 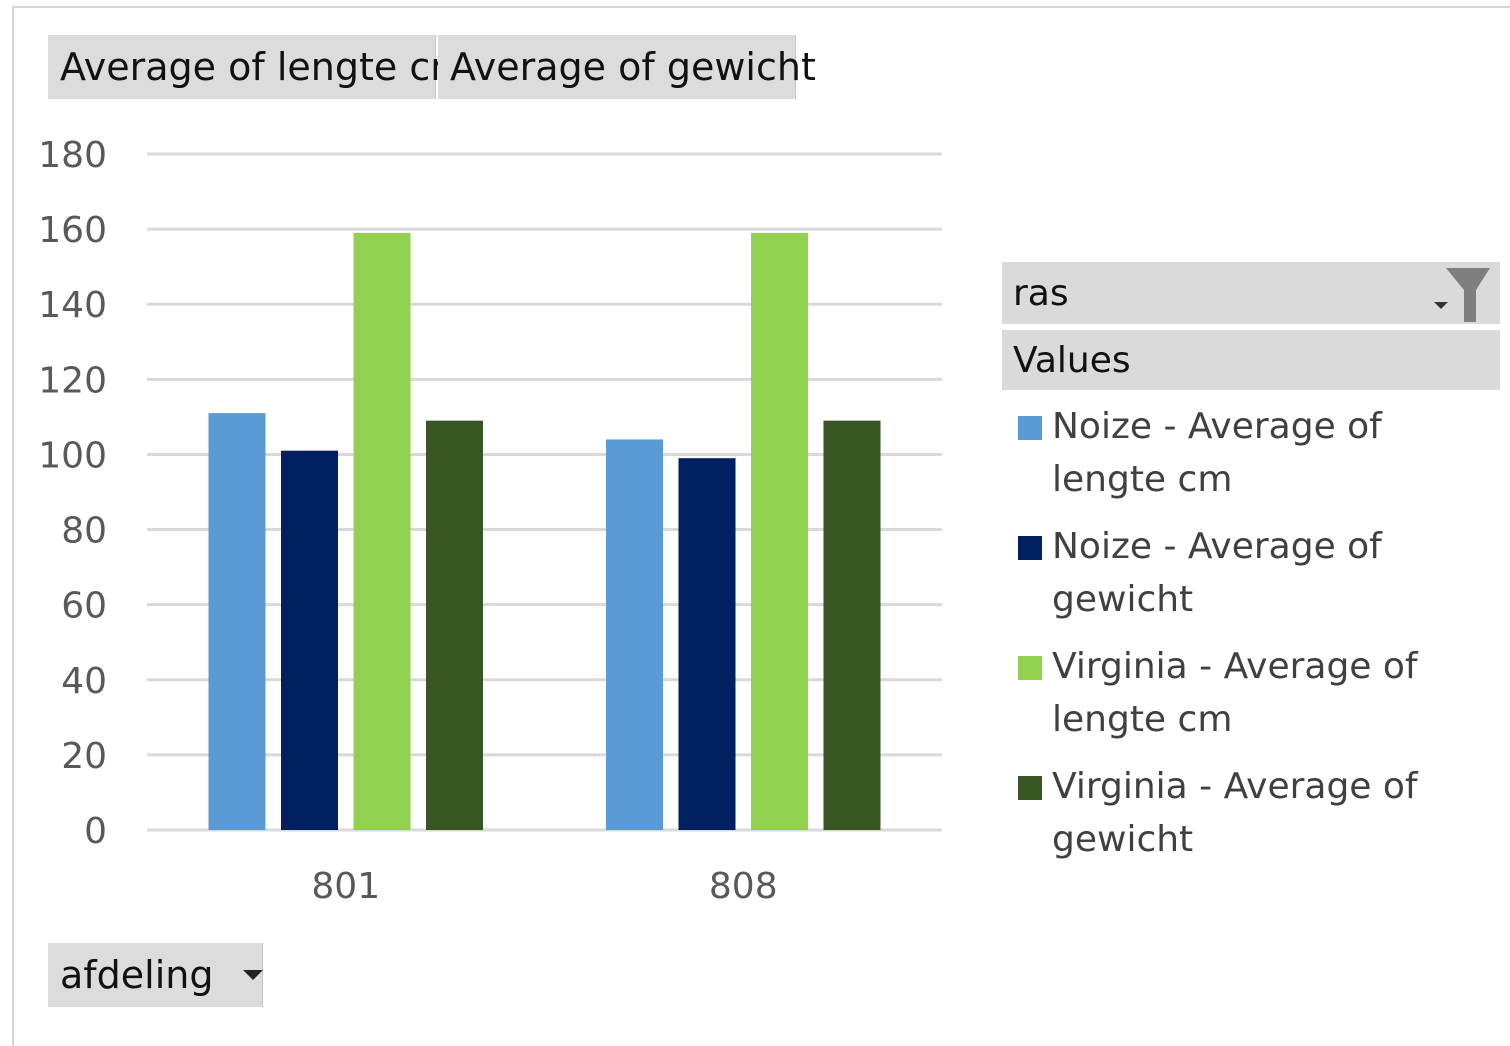 What do you see at coordinates (1251, 293) in the screenshot?
I see `legend-field-ras: ras` at bounding box center [1251, 293].